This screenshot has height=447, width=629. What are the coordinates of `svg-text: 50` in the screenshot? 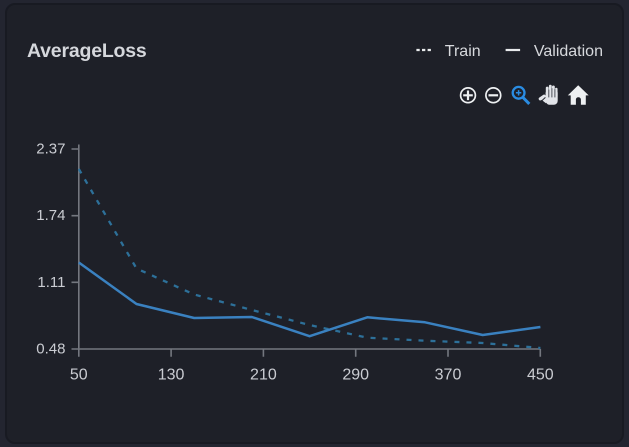 It's located at (79, 375).